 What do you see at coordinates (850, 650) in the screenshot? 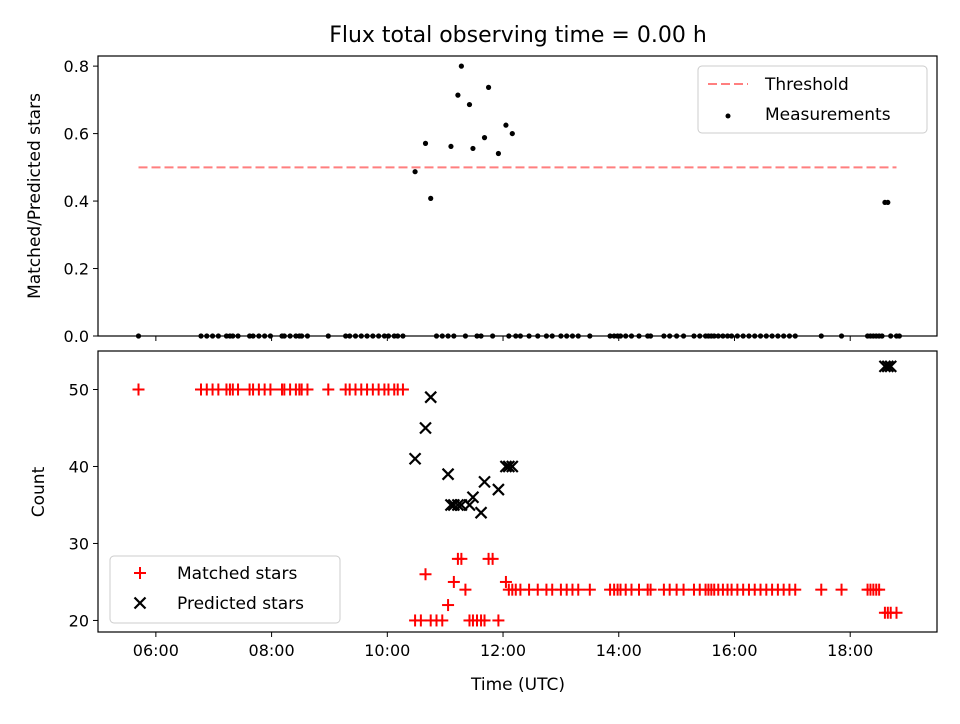
I see `x-tick-label: 18:00` at bounding box center [850, 650].